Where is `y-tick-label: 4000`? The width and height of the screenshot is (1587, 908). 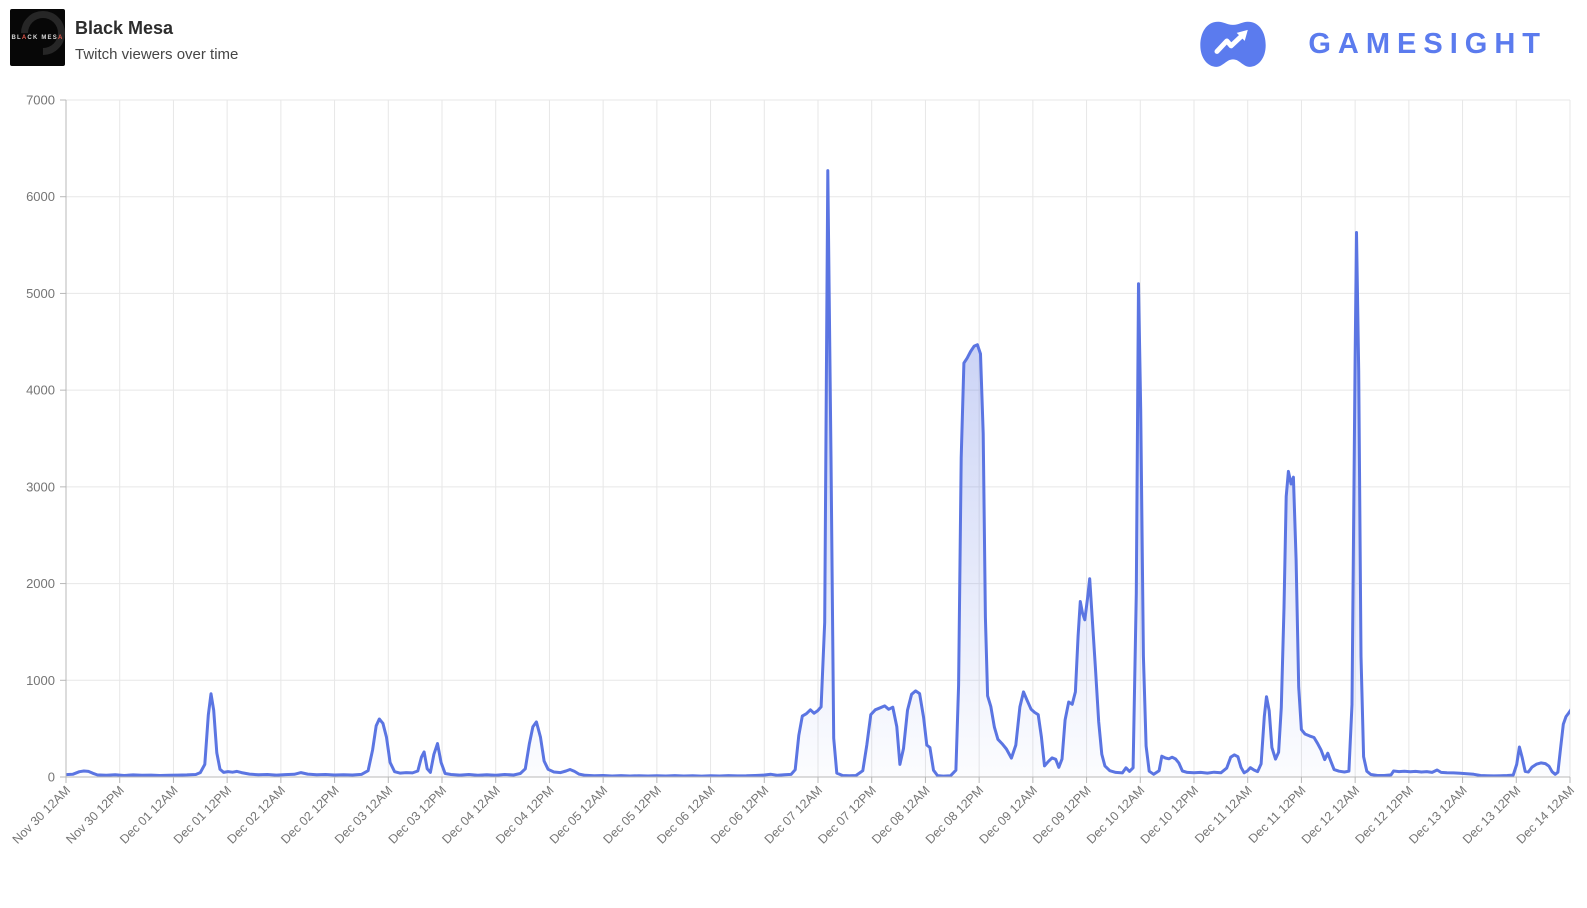 y-tick-label: 4000 is located at coordinates (40, 390).